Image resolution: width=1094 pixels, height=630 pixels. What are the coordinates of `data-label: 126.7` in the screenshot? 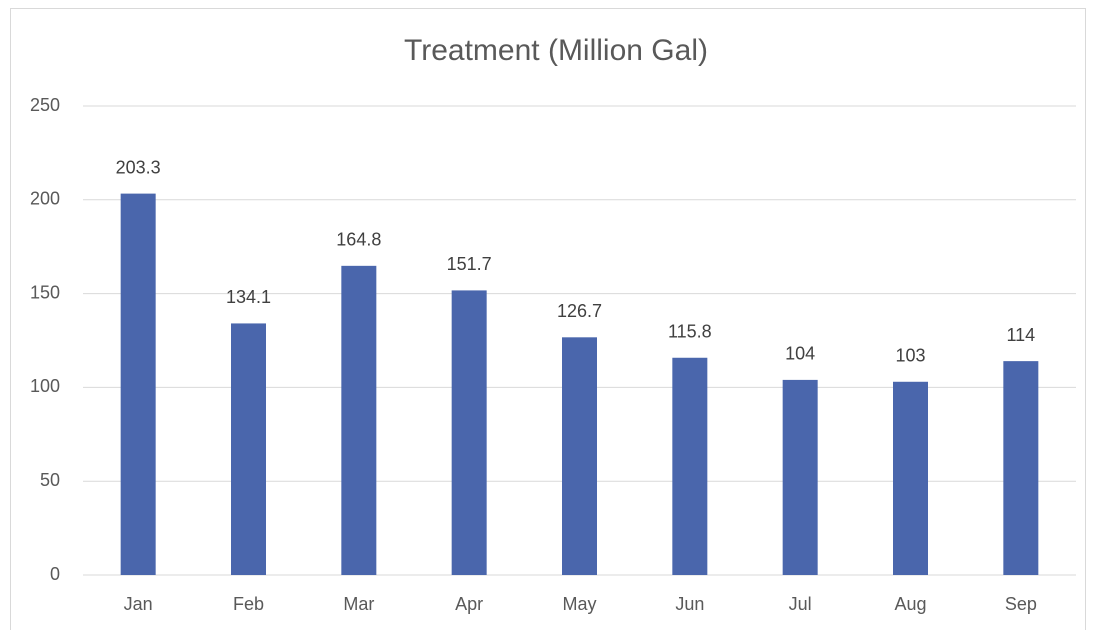 It's located at (579, 311).